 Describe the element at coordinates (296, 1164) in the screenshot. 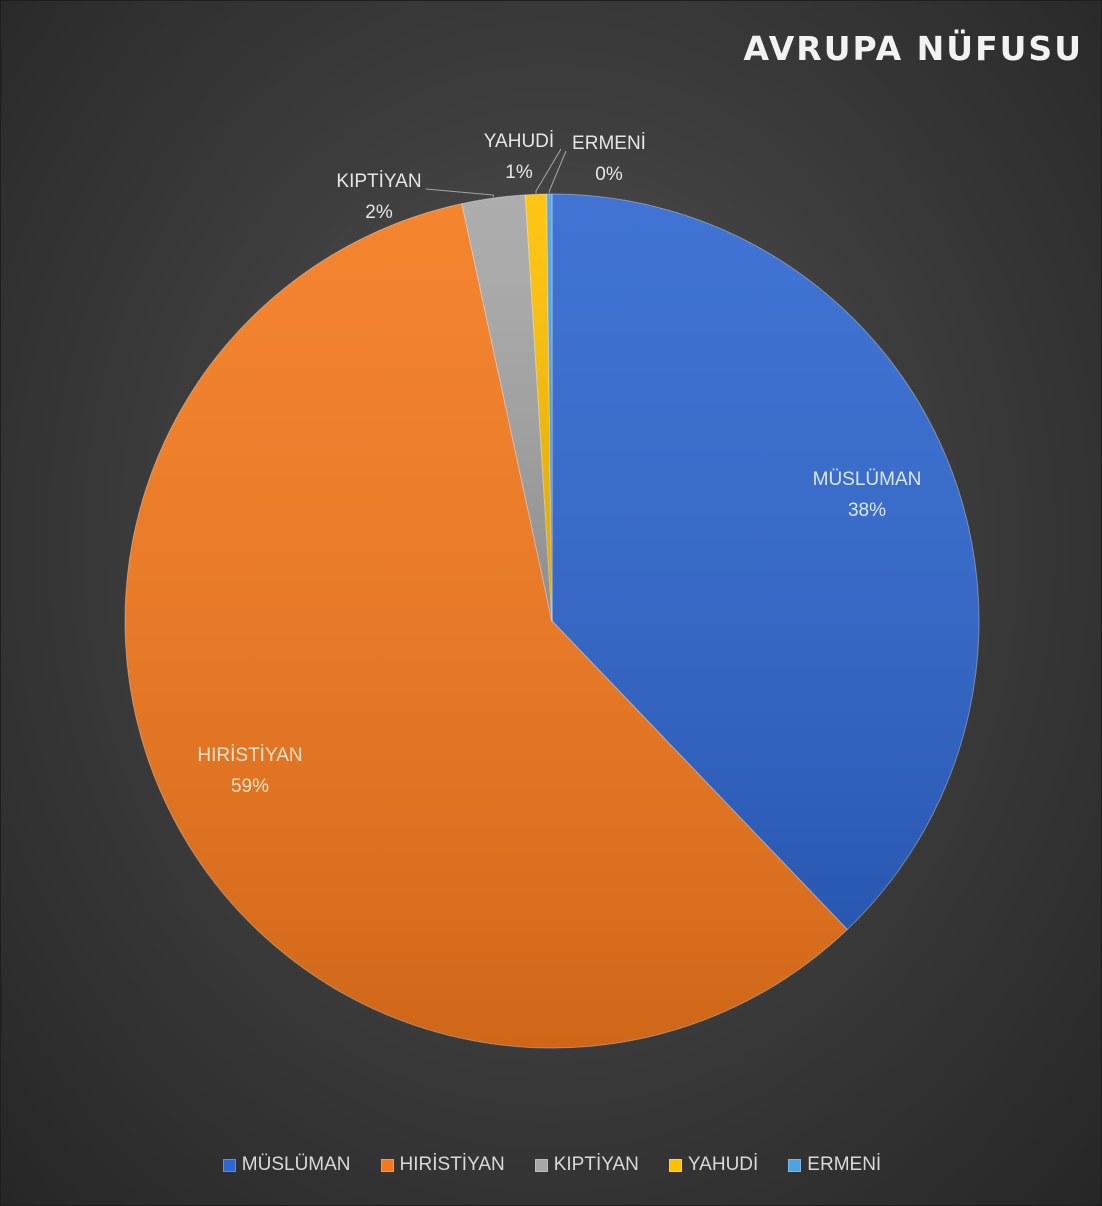

I see `legend-label-muslim: MÜSLÜMAN` at that location.